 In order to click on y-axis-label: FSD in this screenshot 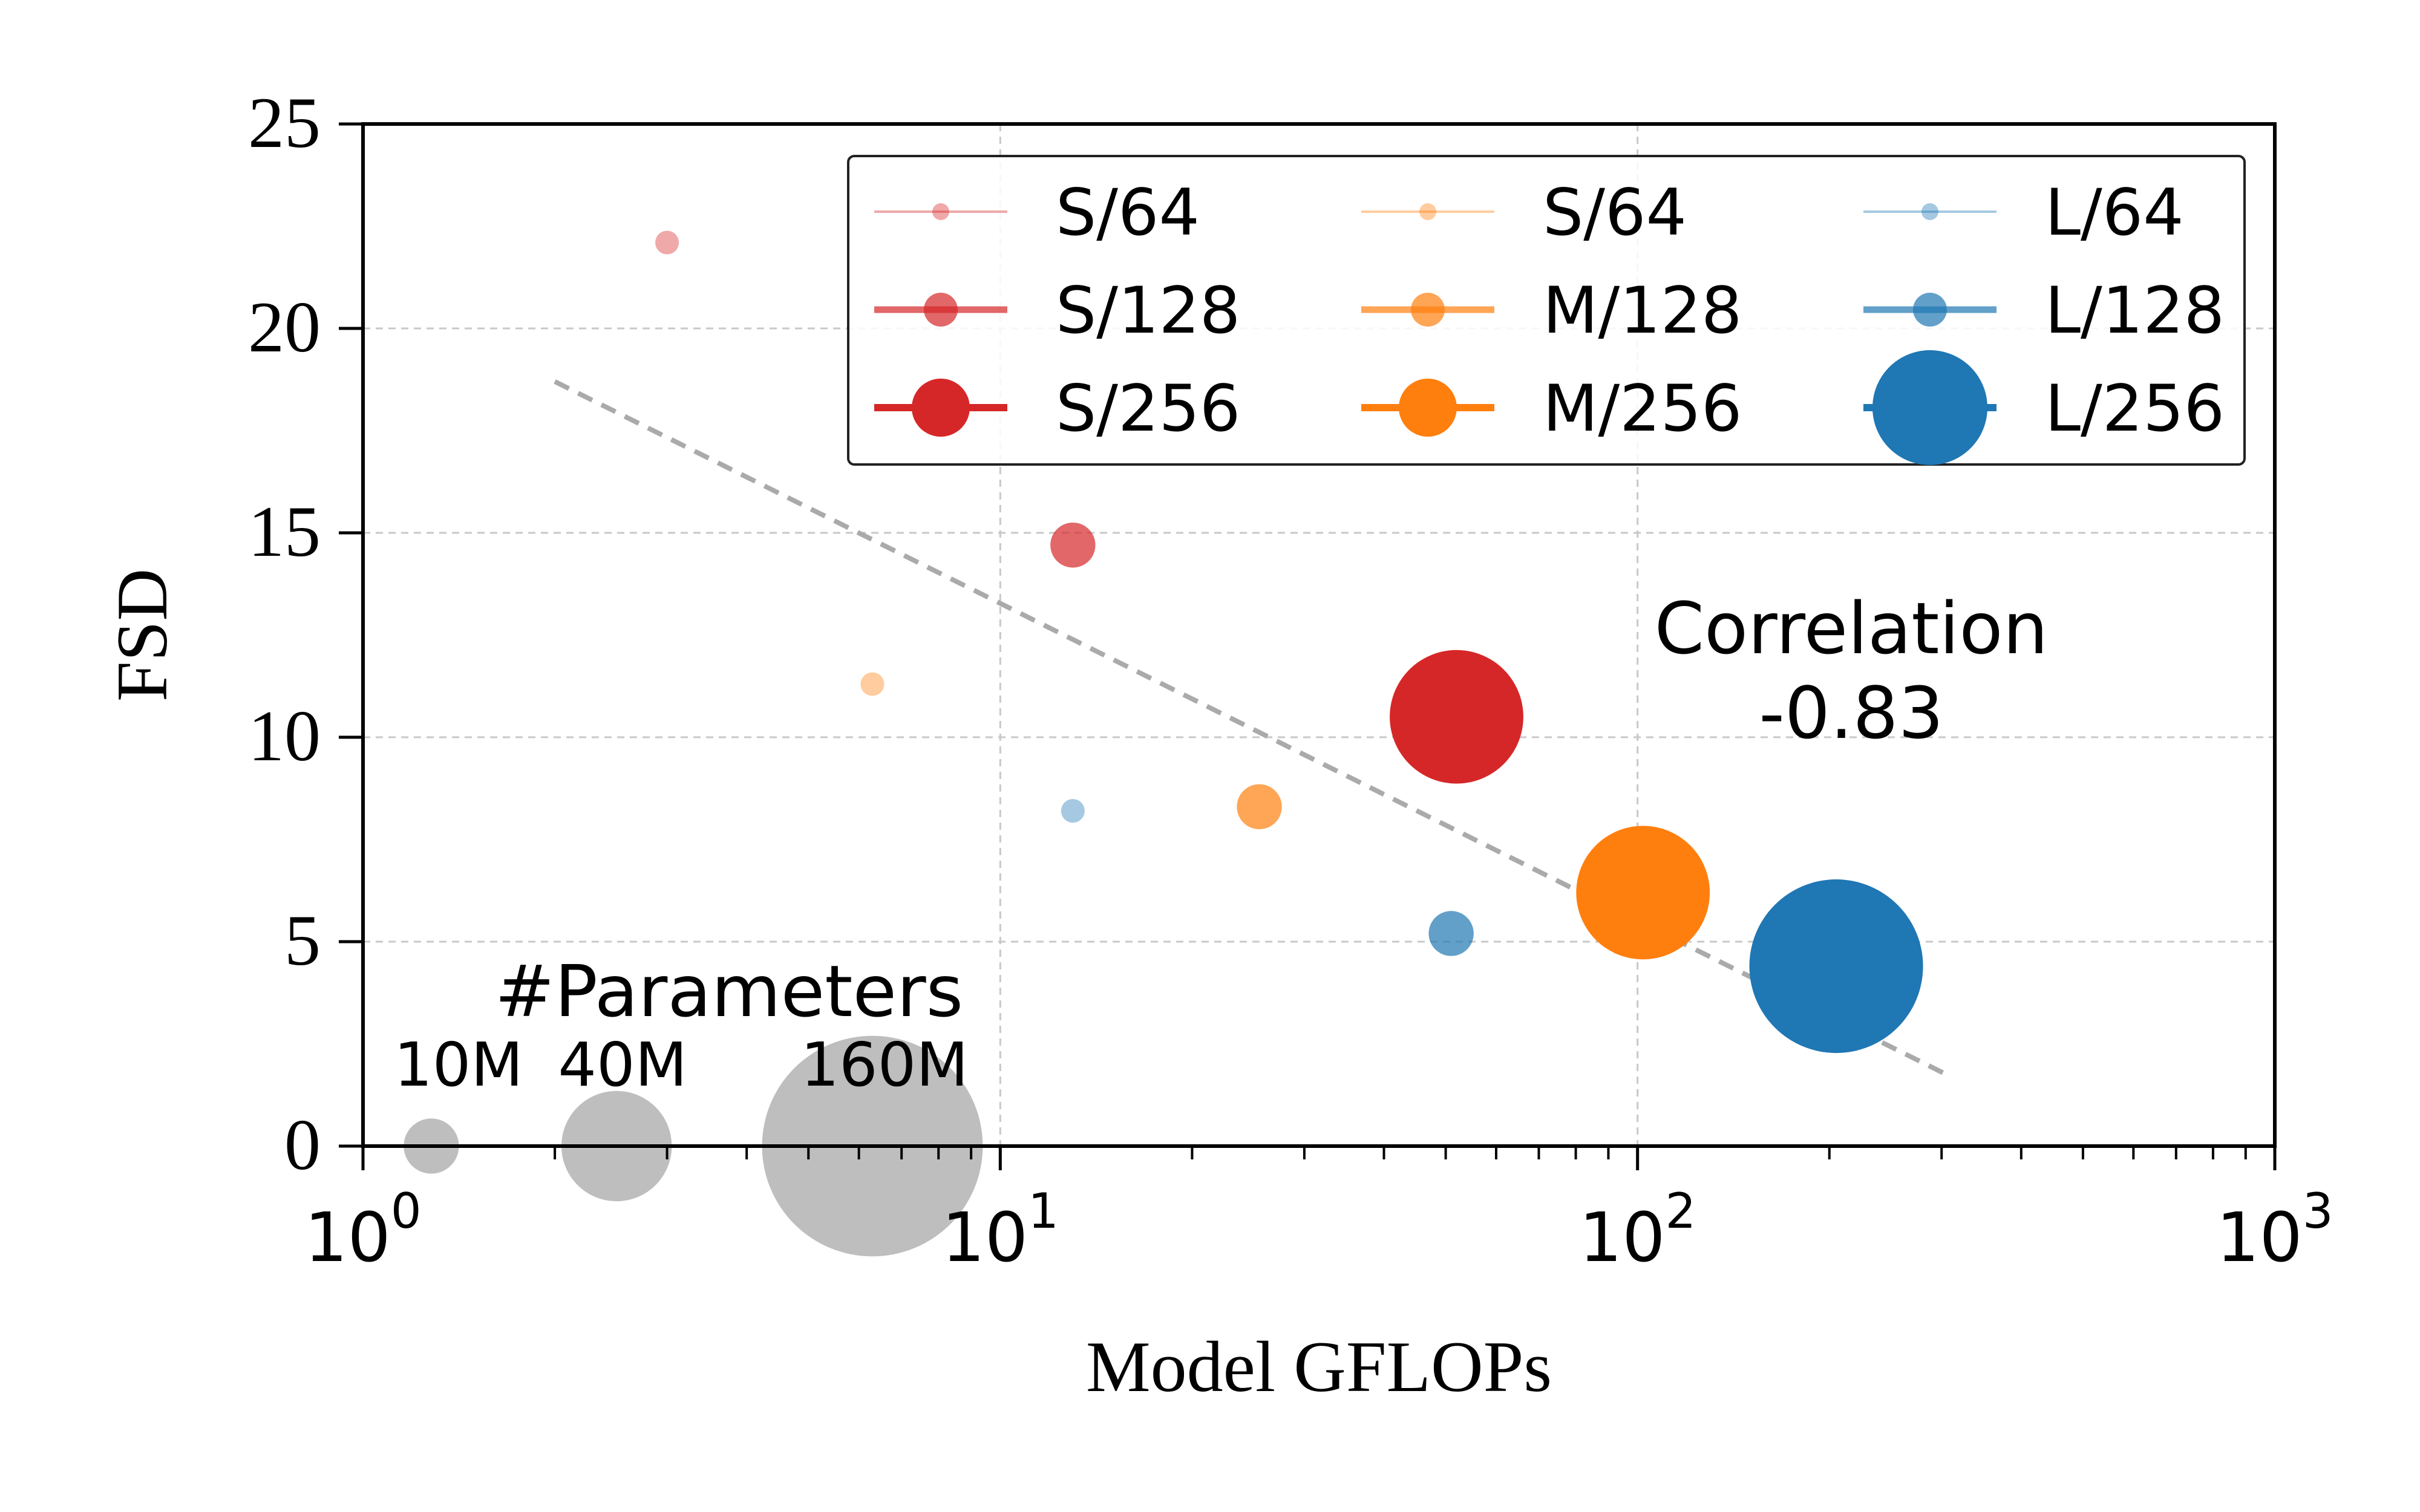, I will do `click(142, 635)`.